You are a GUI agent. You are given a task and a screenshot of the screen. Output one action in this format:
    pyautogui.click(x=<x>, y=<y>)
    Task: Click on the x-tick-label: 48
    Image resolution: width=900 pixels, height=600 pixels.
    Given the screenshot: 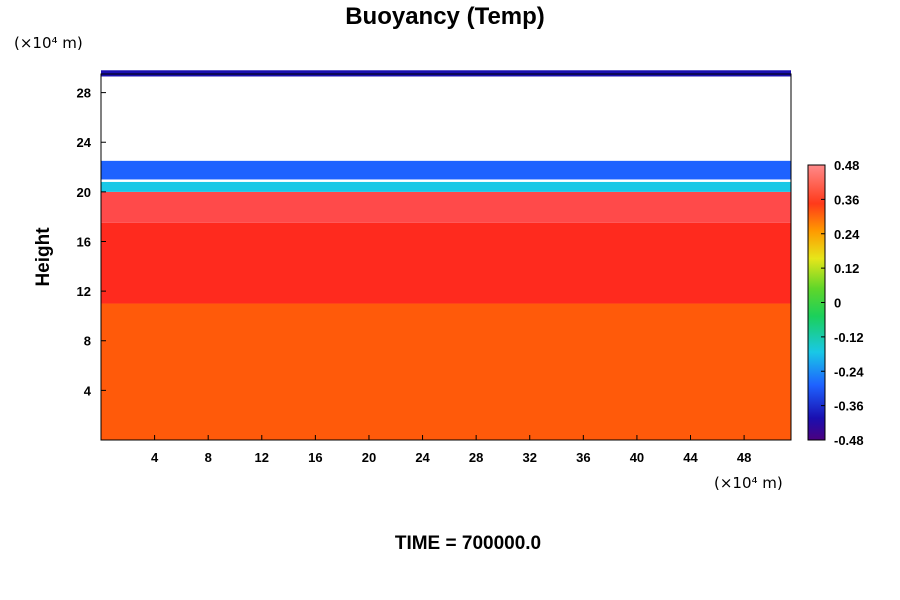 What is the action you would take?
    pyautogui.click(x=744, y=457)
    